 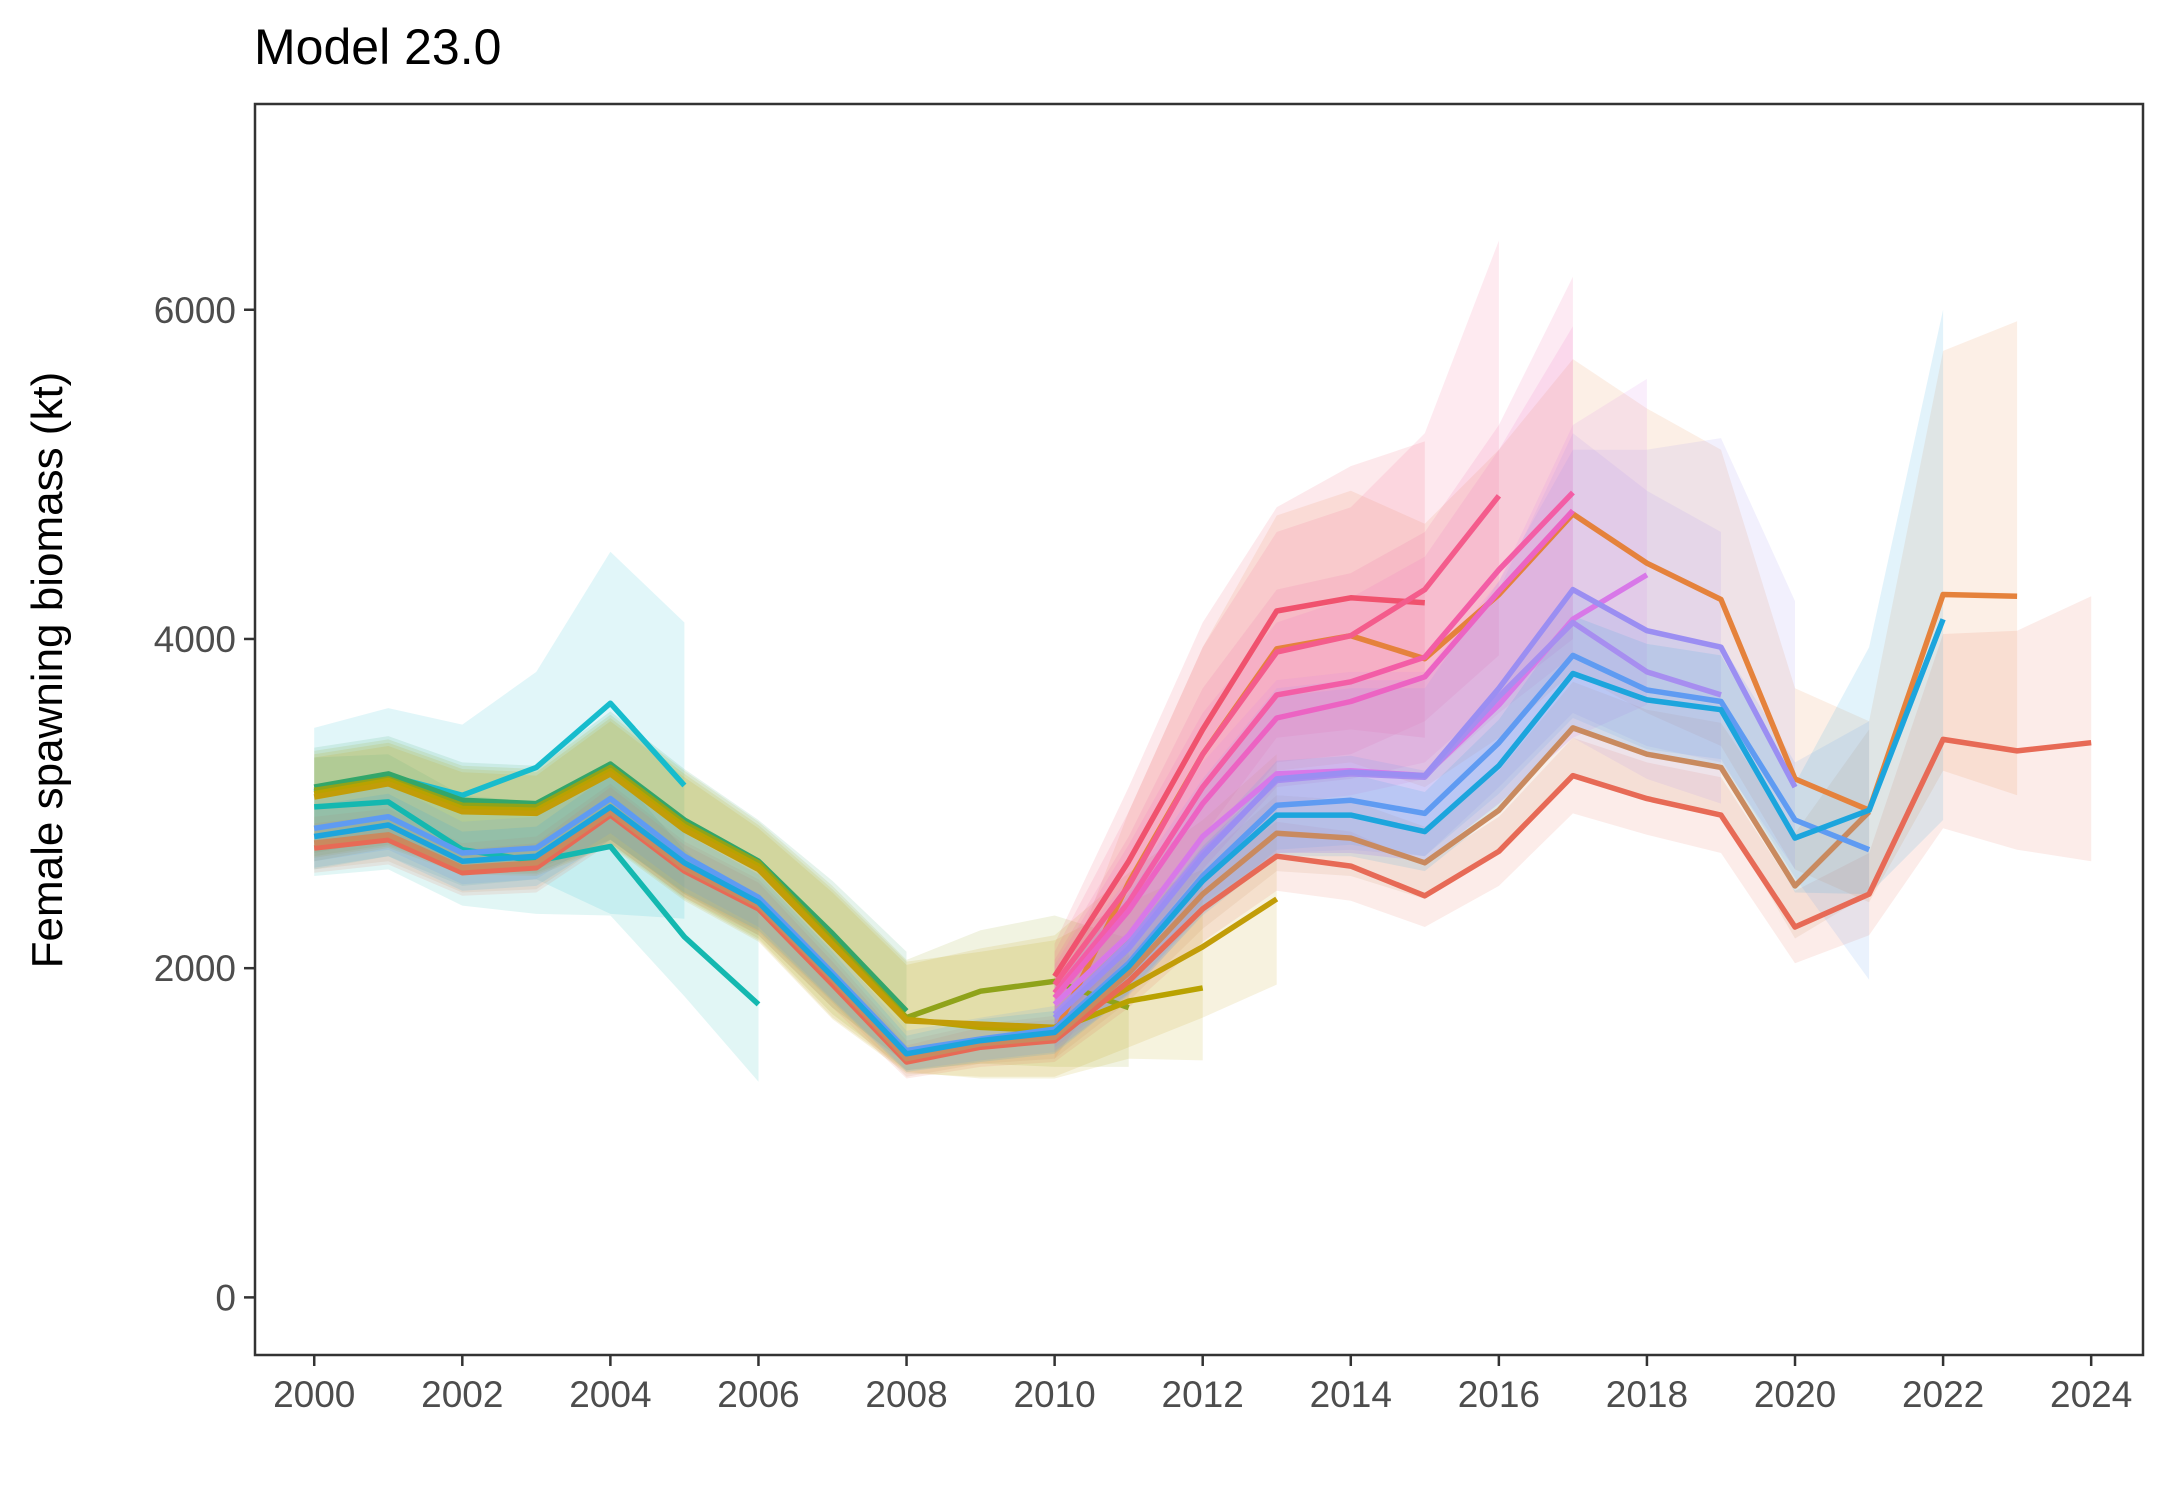 I want to click on series-13-line, so click(x=1313, y=754).